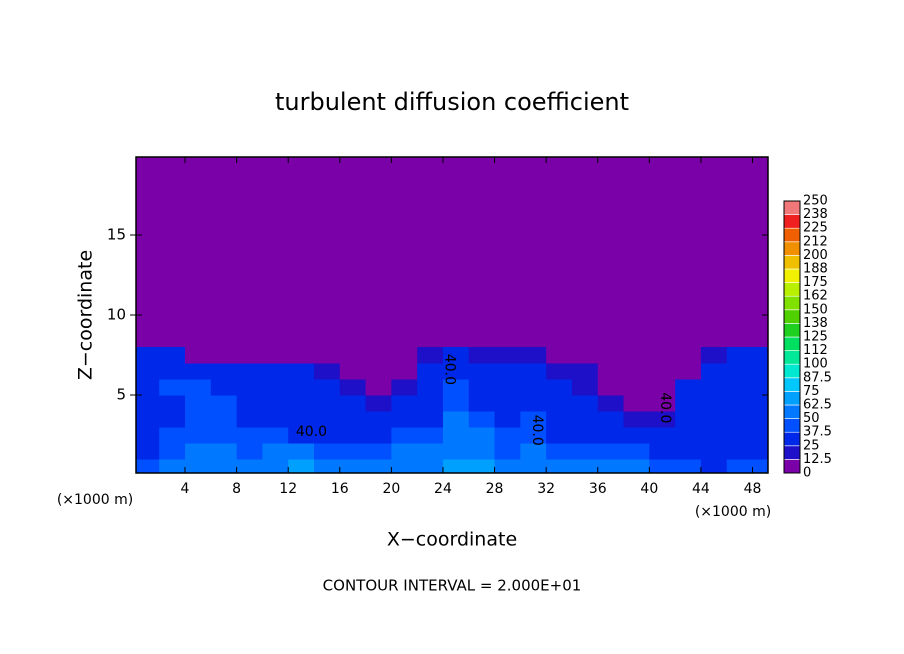  I want to click on colorbar-label: 37.5, so click(817, 432).